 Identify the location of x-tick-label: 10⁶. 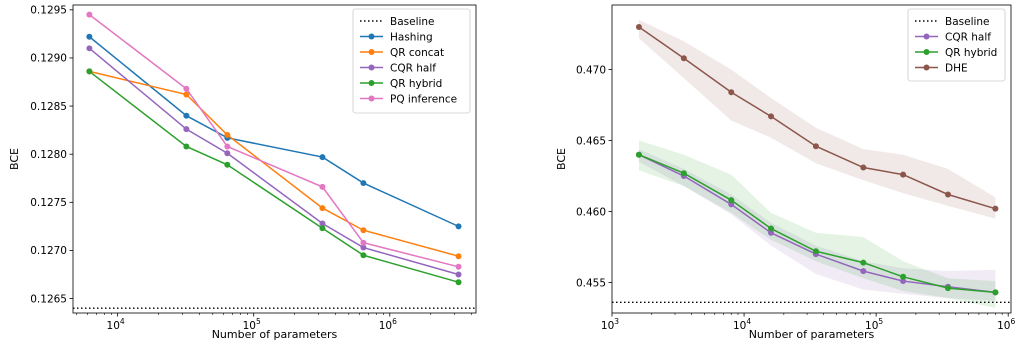
(1006, 324).